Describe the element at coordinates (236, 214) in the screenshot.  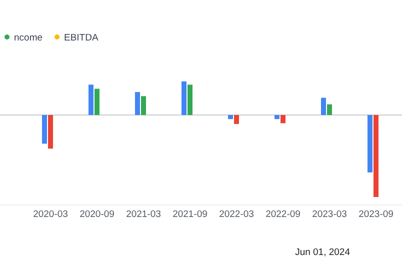
I see `x-tick-label: 2022-03` at that location.